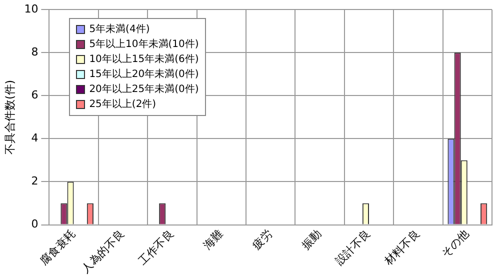 This screenshot has height=279, width=500. What do you see at coordinates (455, 243) in the screenshot?
I see `x-tick-label: その他` at bounding box center [455, 243].